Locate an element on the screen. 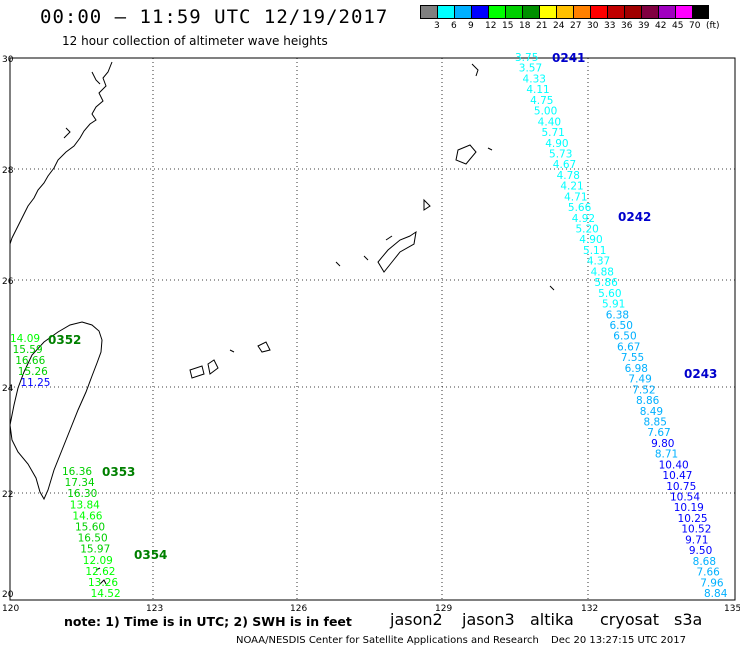  wave-height-obs: 4.37 is located at coordinates (598, 262).